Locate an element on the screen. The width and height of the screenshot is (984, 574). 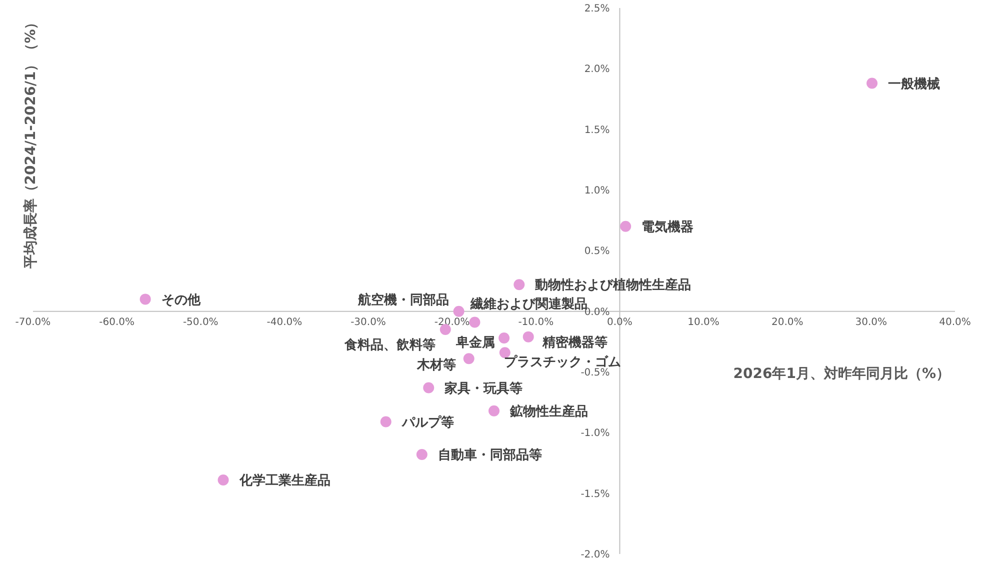
y-tick-label: -1.5% is located at coordinates (595, 494).